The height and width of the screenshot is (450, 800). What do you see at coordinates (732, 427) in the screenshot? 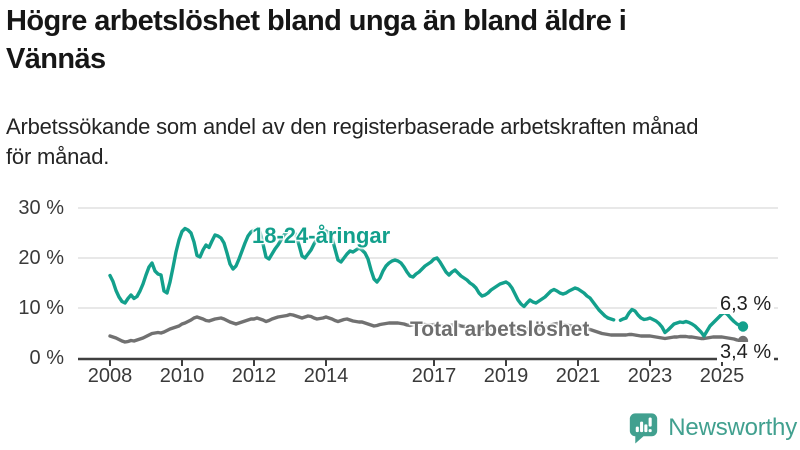
I see `brand-name: Newsworthy` at bounding box center [732, 427].